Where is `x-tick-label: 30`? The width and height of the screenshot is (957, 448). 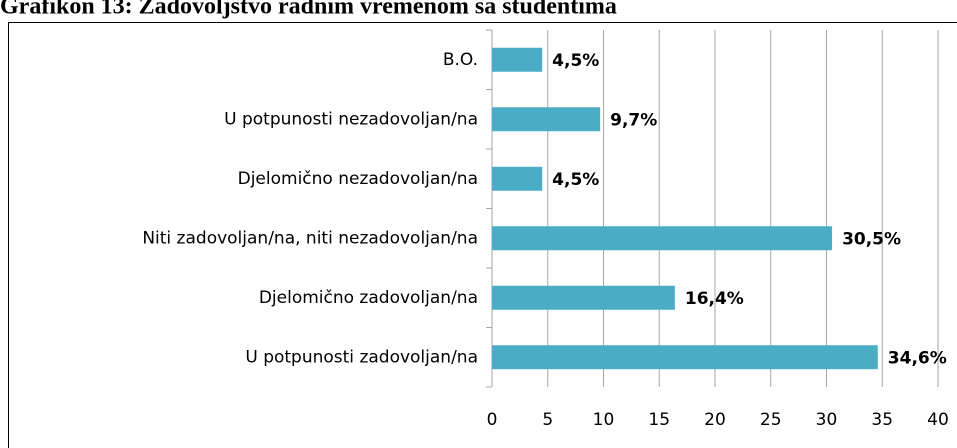
x-tick-label: 30 is located at coordinates (827, 420).